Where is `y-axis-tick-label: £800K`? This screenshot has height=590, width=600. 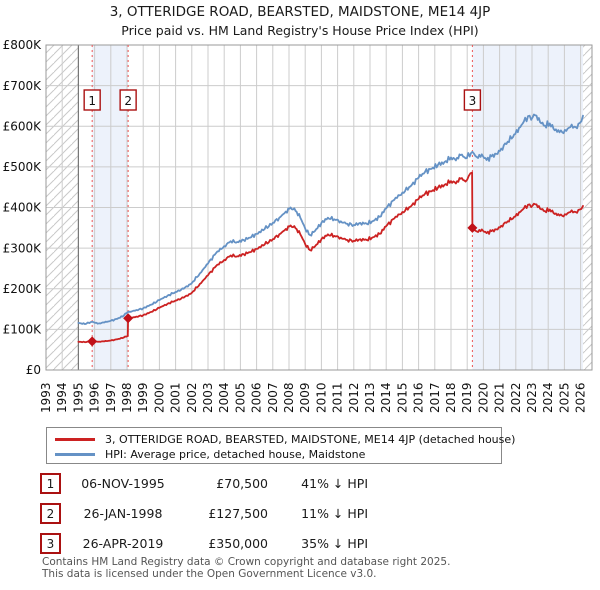
y-axis-tick-label: £800K is located at coordinates (23, 45).